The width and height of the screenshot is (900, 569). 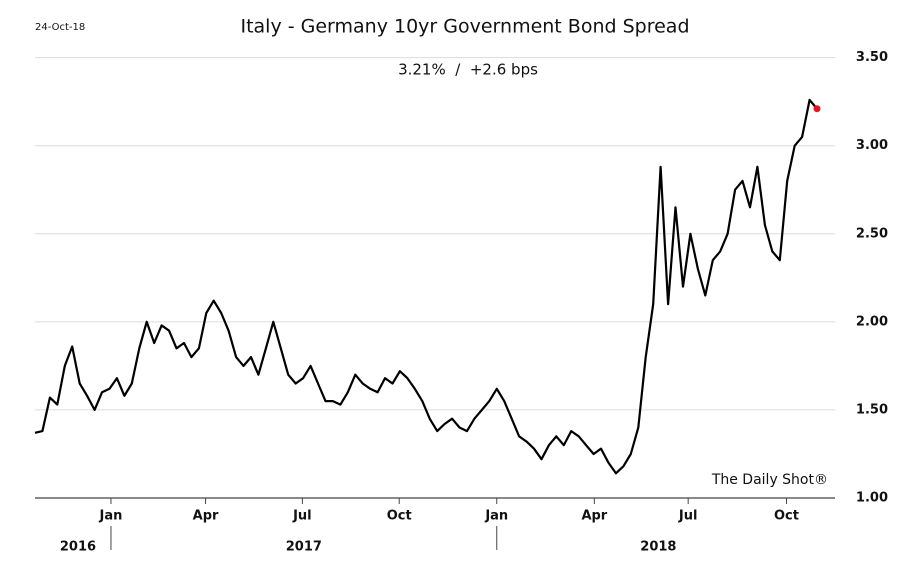 What do you see at coordinates (769, 480) in the screenshot?
I see `source-label: The Daily Shot®` at bounding box center [769, 480].